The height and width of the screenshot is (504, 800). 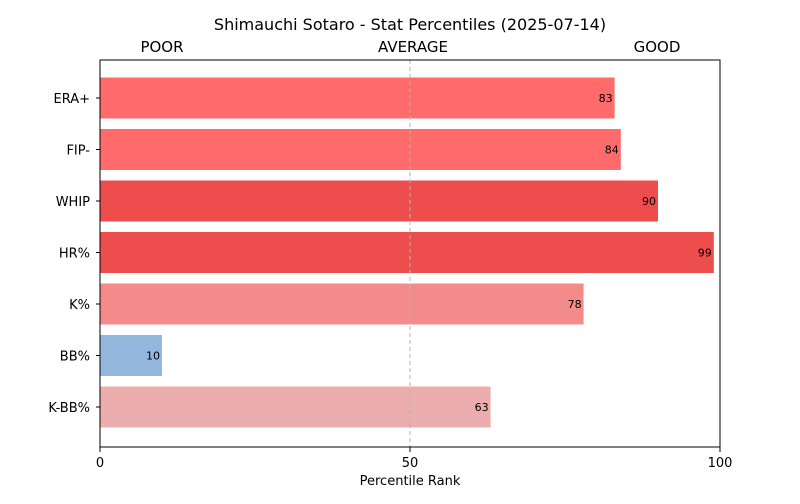 I want to click on x-tick-label: 50, so click(x=410, y=463).